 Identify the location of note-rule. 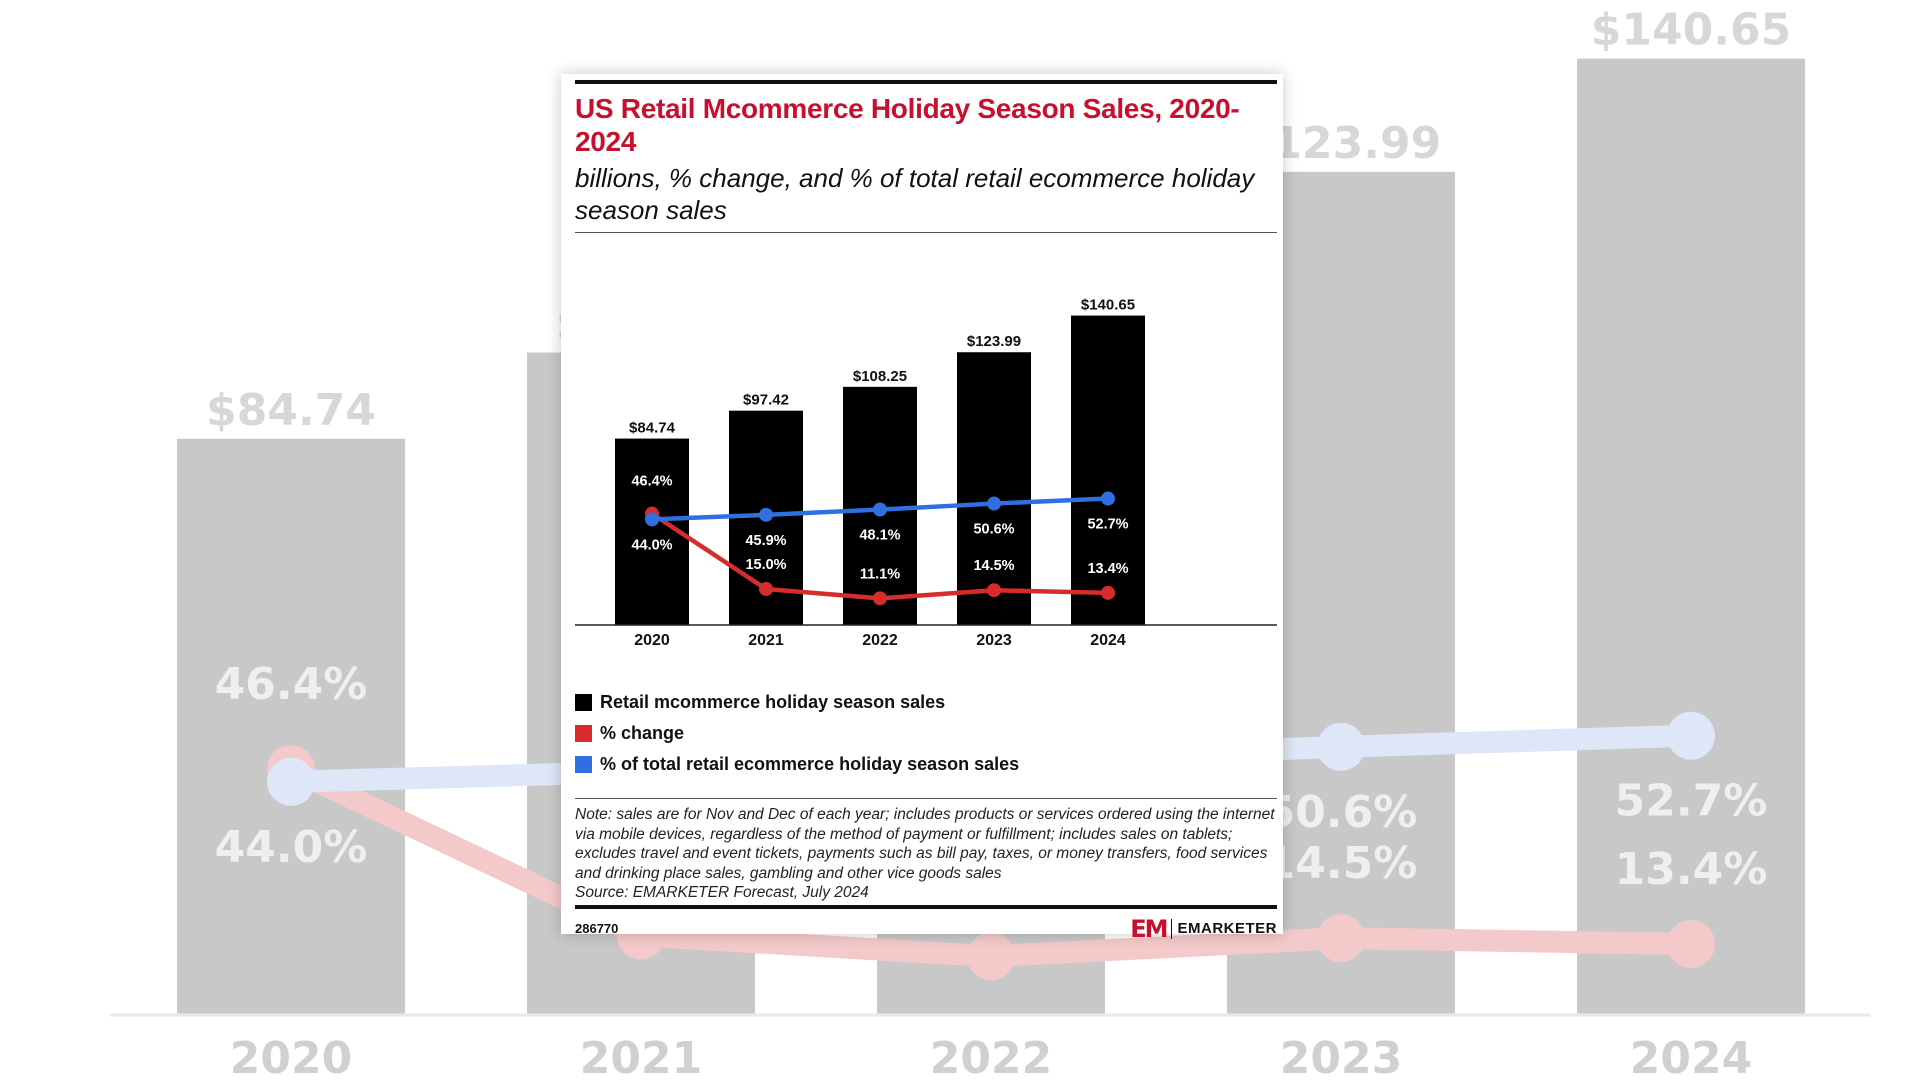
(926, 798).